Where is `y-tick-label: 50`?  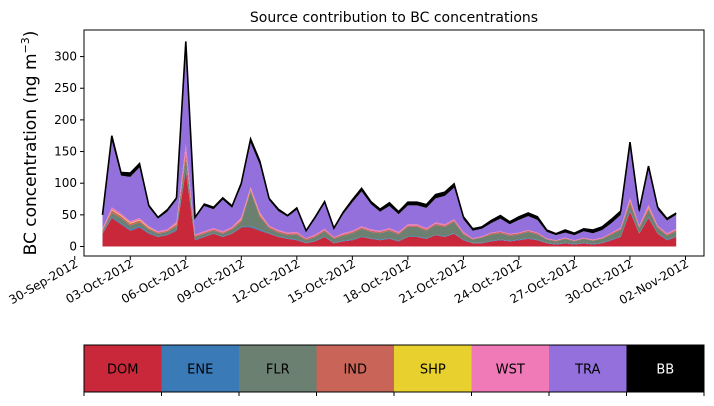 y-tick-label: 50 is located at coordinates (69, 215).